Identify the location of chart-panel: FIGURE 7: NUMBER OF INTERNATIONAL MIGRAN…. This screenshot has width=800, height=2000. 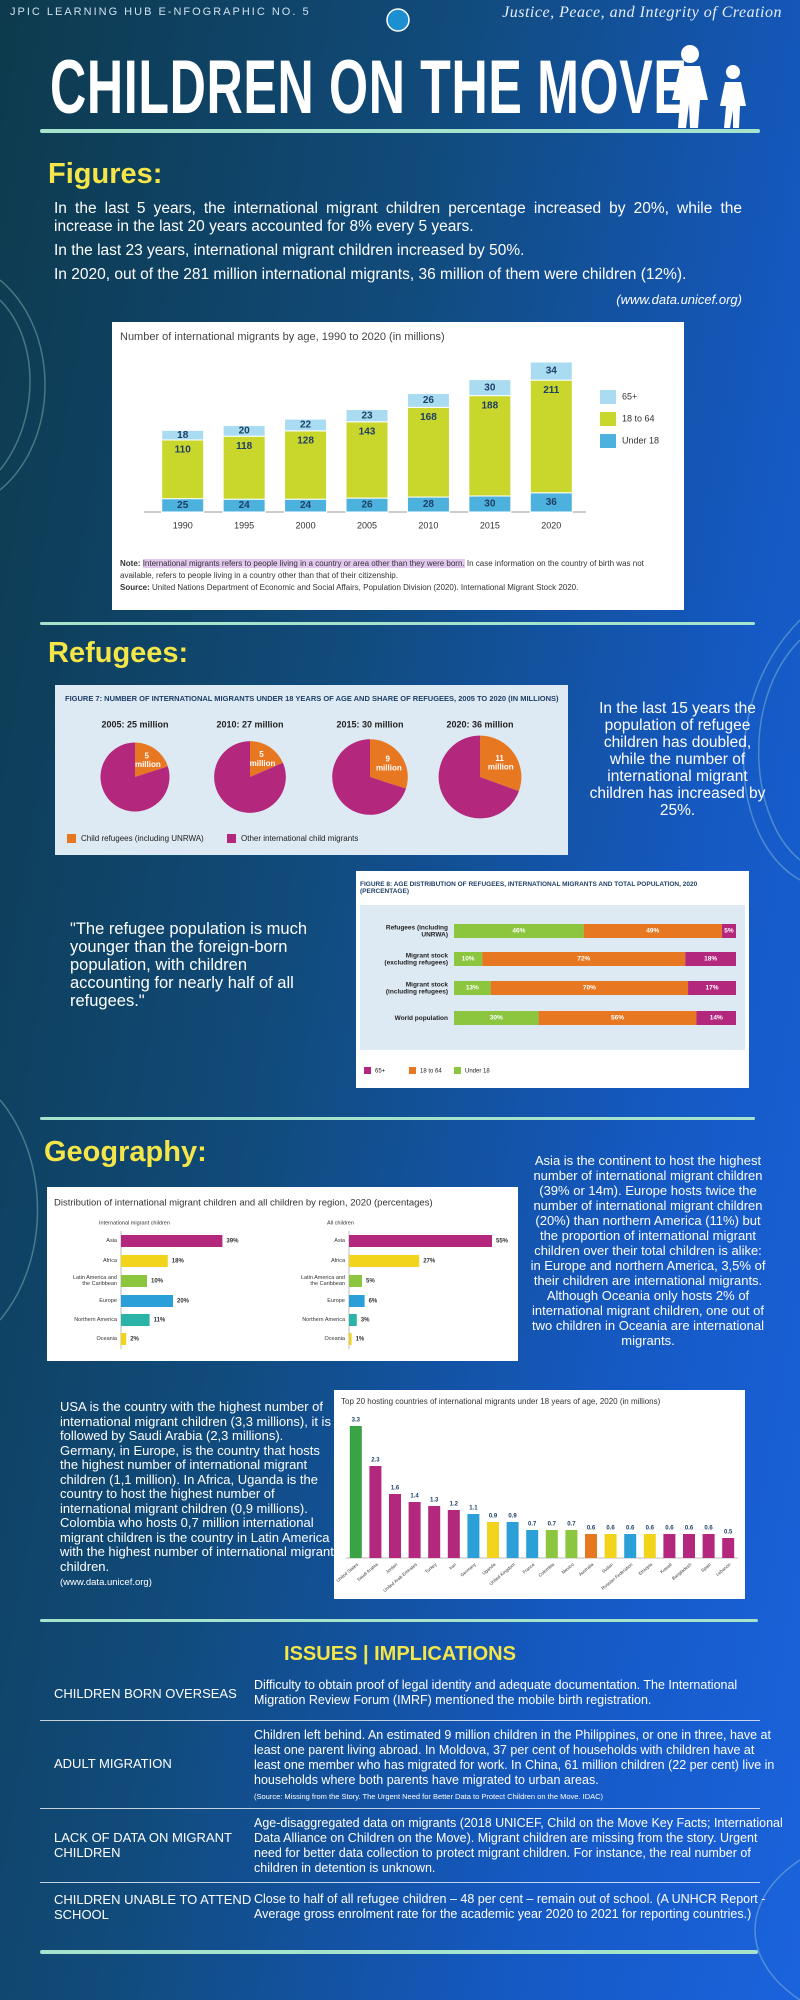
(311, 770).